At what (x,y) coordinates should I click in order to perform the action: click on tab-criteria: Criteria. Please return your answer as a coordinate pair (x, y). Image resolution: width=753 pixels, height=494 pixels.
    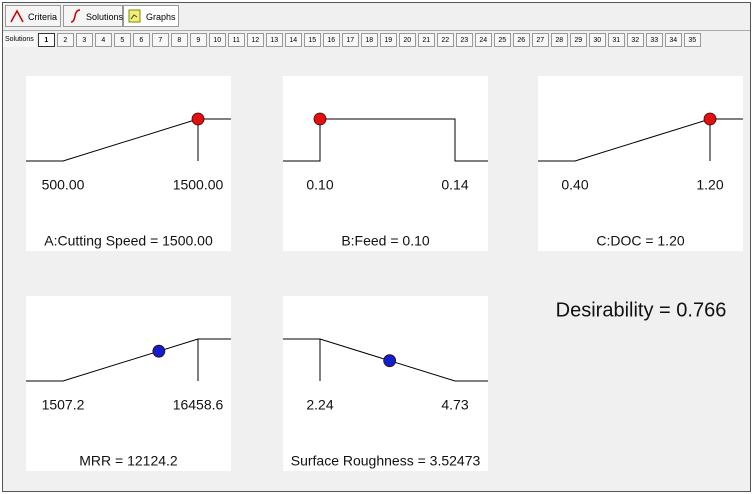
    Looking at the image, I should click on (33, 16).